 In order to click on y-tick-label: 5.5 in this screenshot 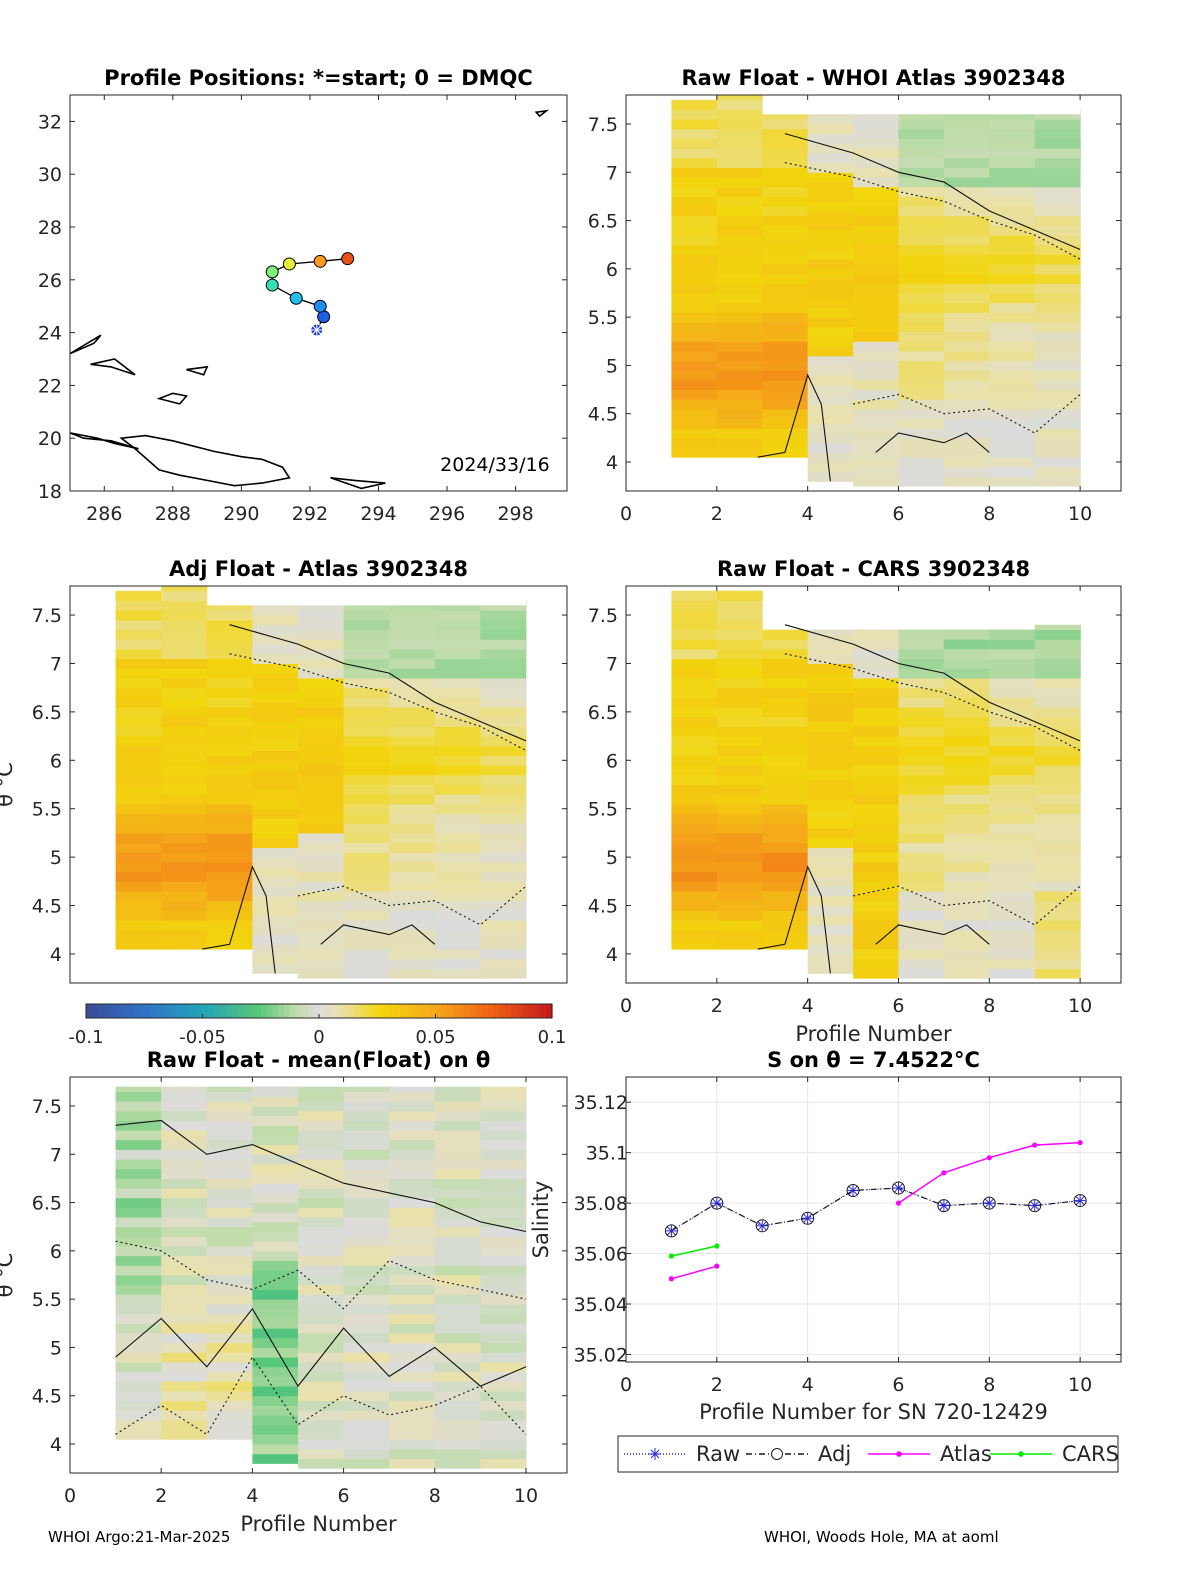, I will do `click(47, 810)`.